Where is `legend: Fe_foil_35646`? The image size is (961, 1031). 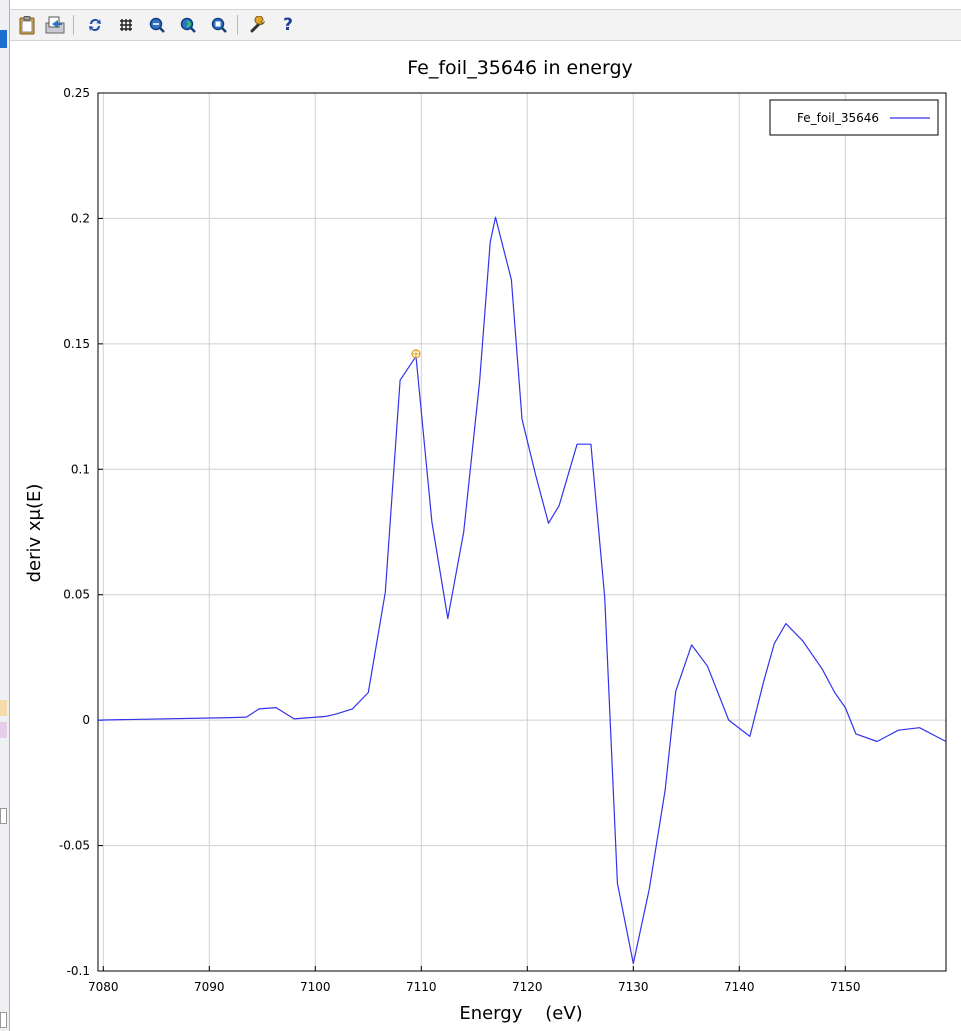
legend: Fe_foil_35646 is located at coordinates (854, 117).